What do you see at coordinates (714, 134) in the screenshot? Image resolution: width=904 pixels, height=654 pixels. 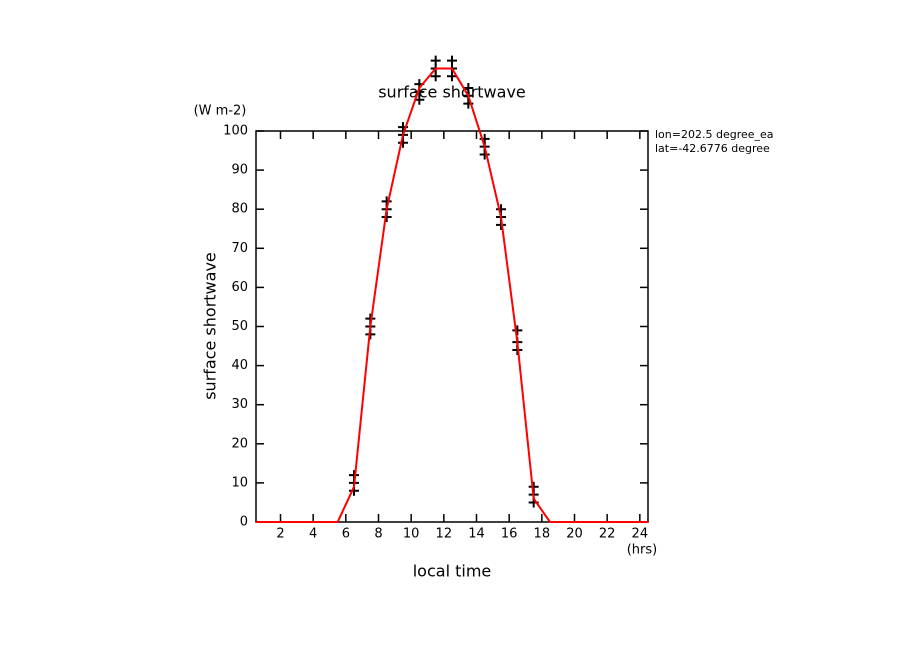 I see `annotation: lon=202.5 degree_ea` at bounding box center [714, 134].